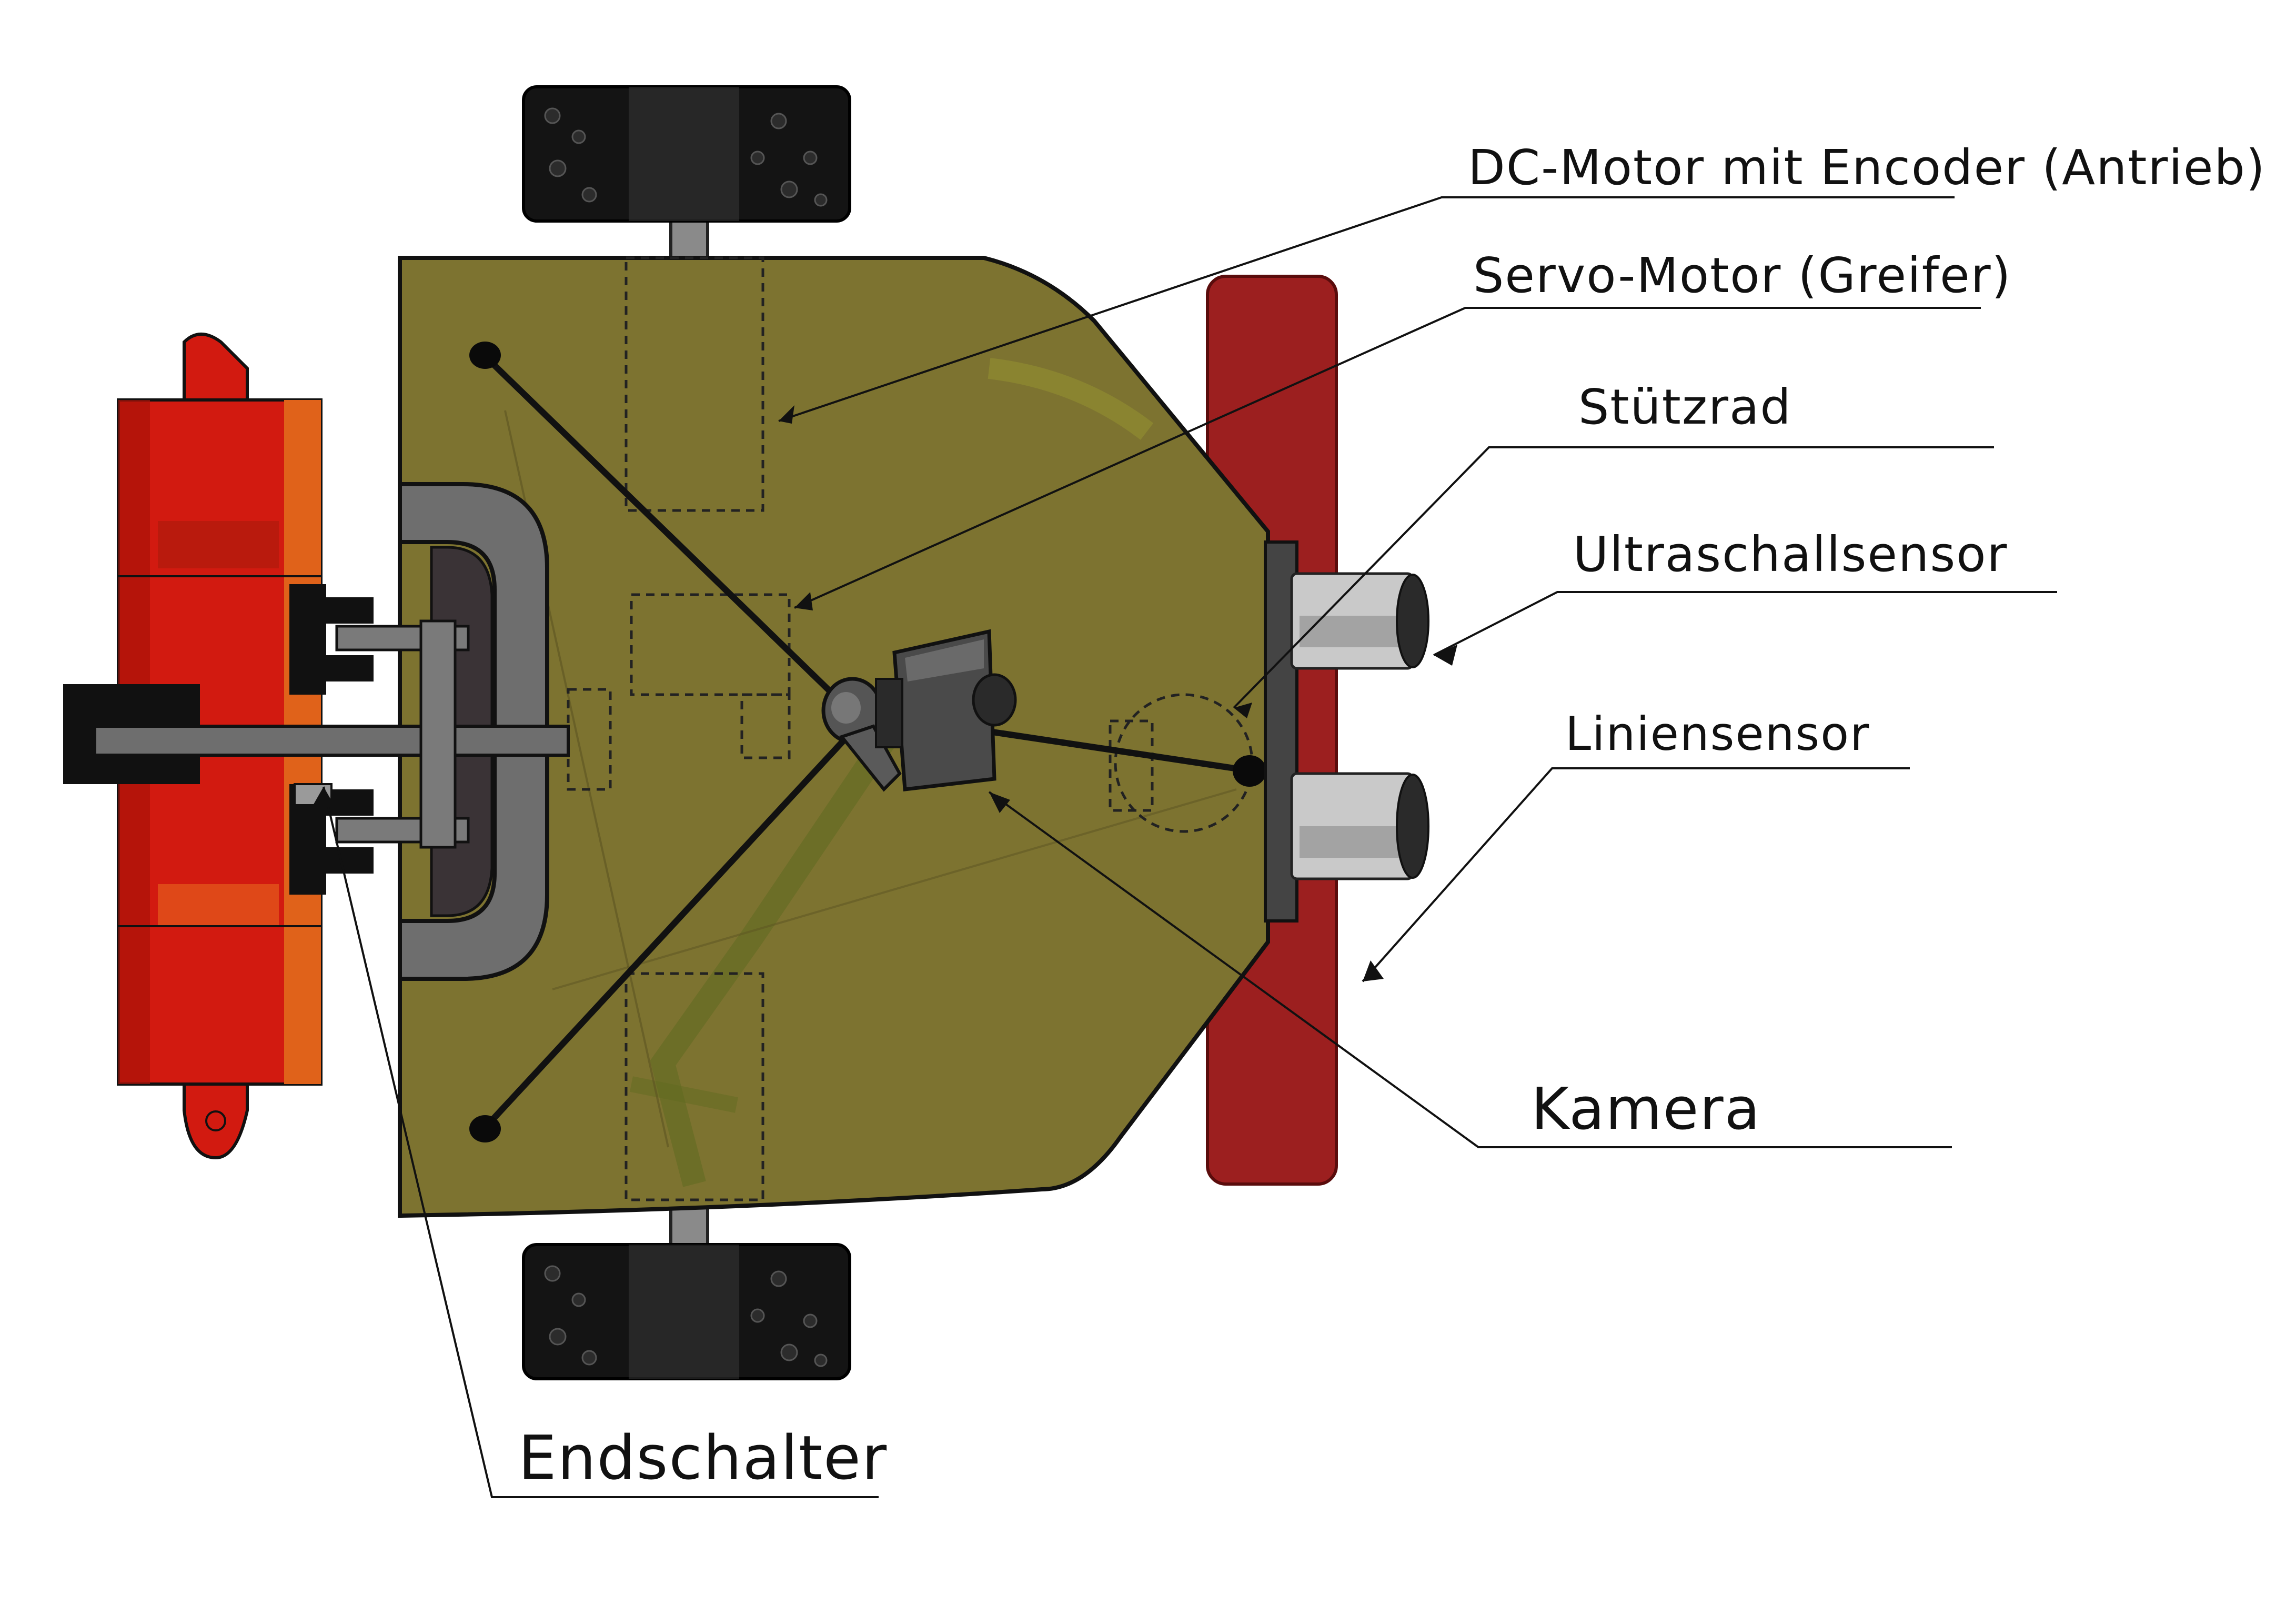 The height and width of the screenshot is (1624, 2296). I want to click on label-kamera: Kamera, so click(1646, 1108).